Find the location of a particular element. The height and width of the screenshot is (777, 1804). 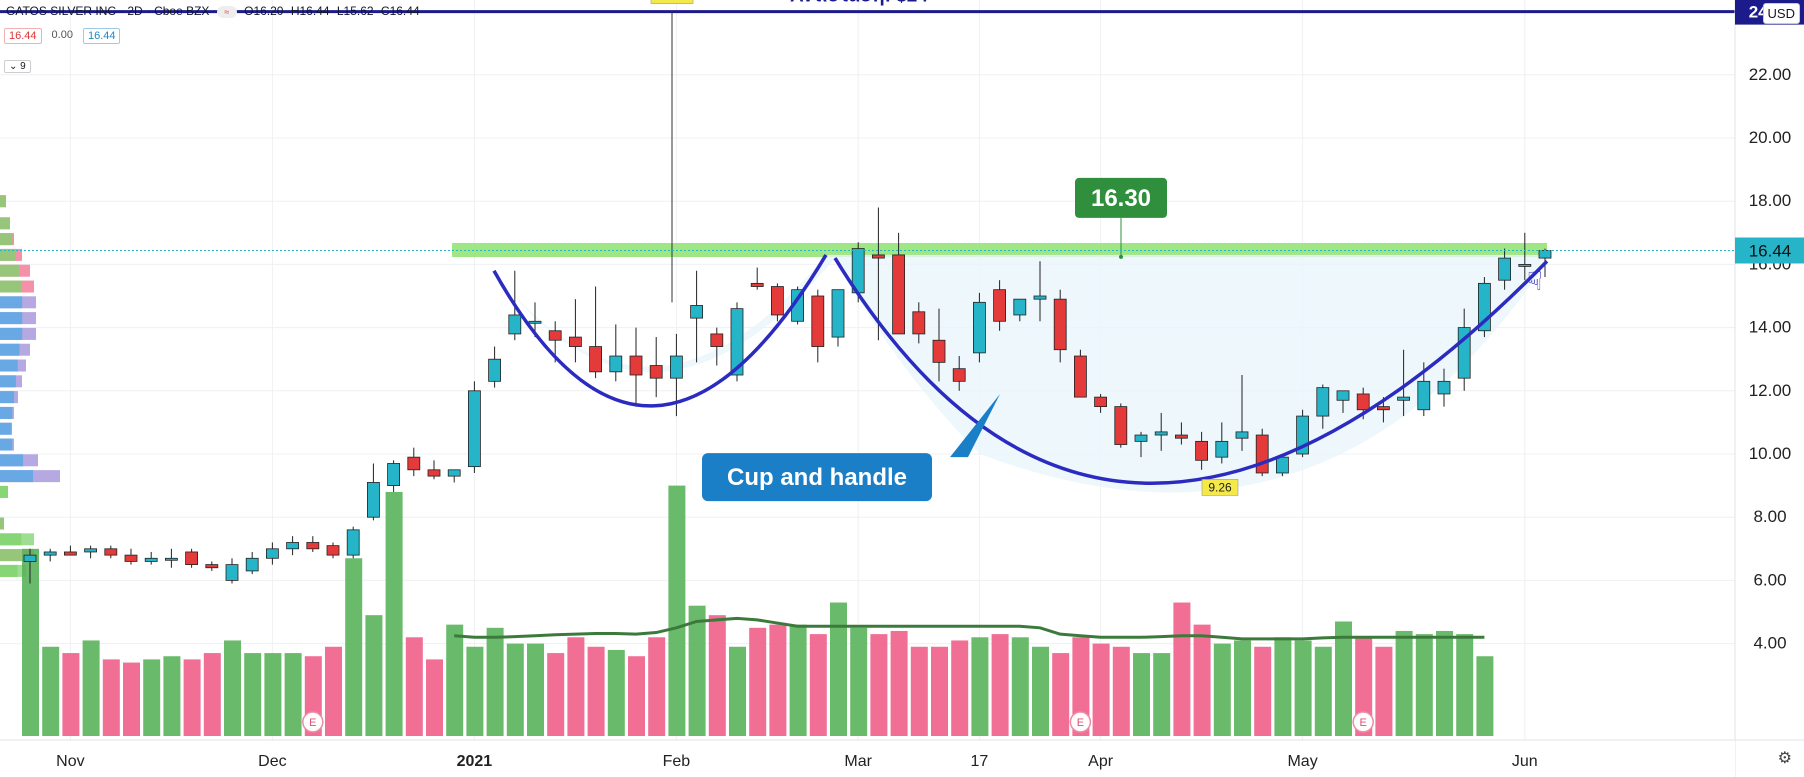

interval: 2D is located at coordinates (135, 11).